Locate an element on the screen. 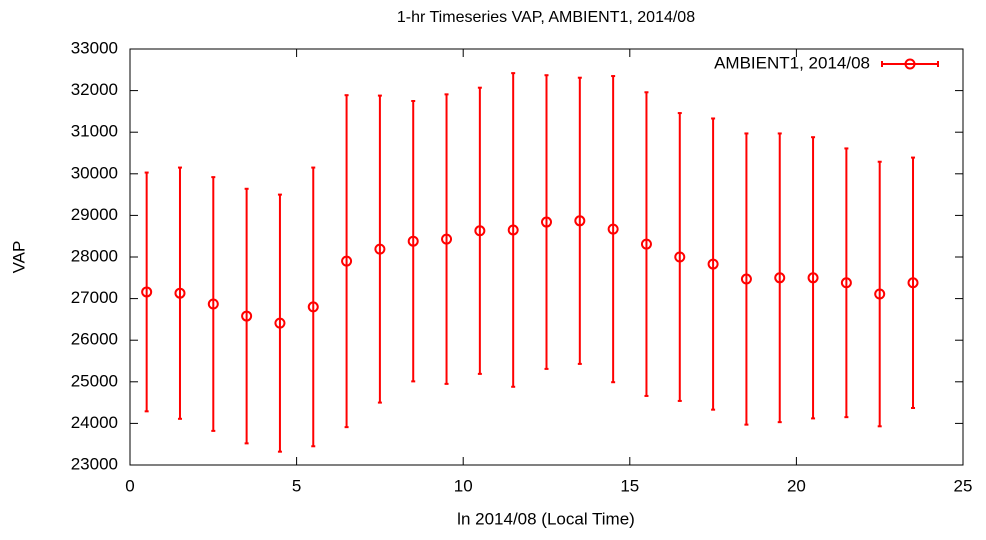 This screenshot has height=540, width=986. y-tick-label: 33000 is located at coordinates (94, 47).